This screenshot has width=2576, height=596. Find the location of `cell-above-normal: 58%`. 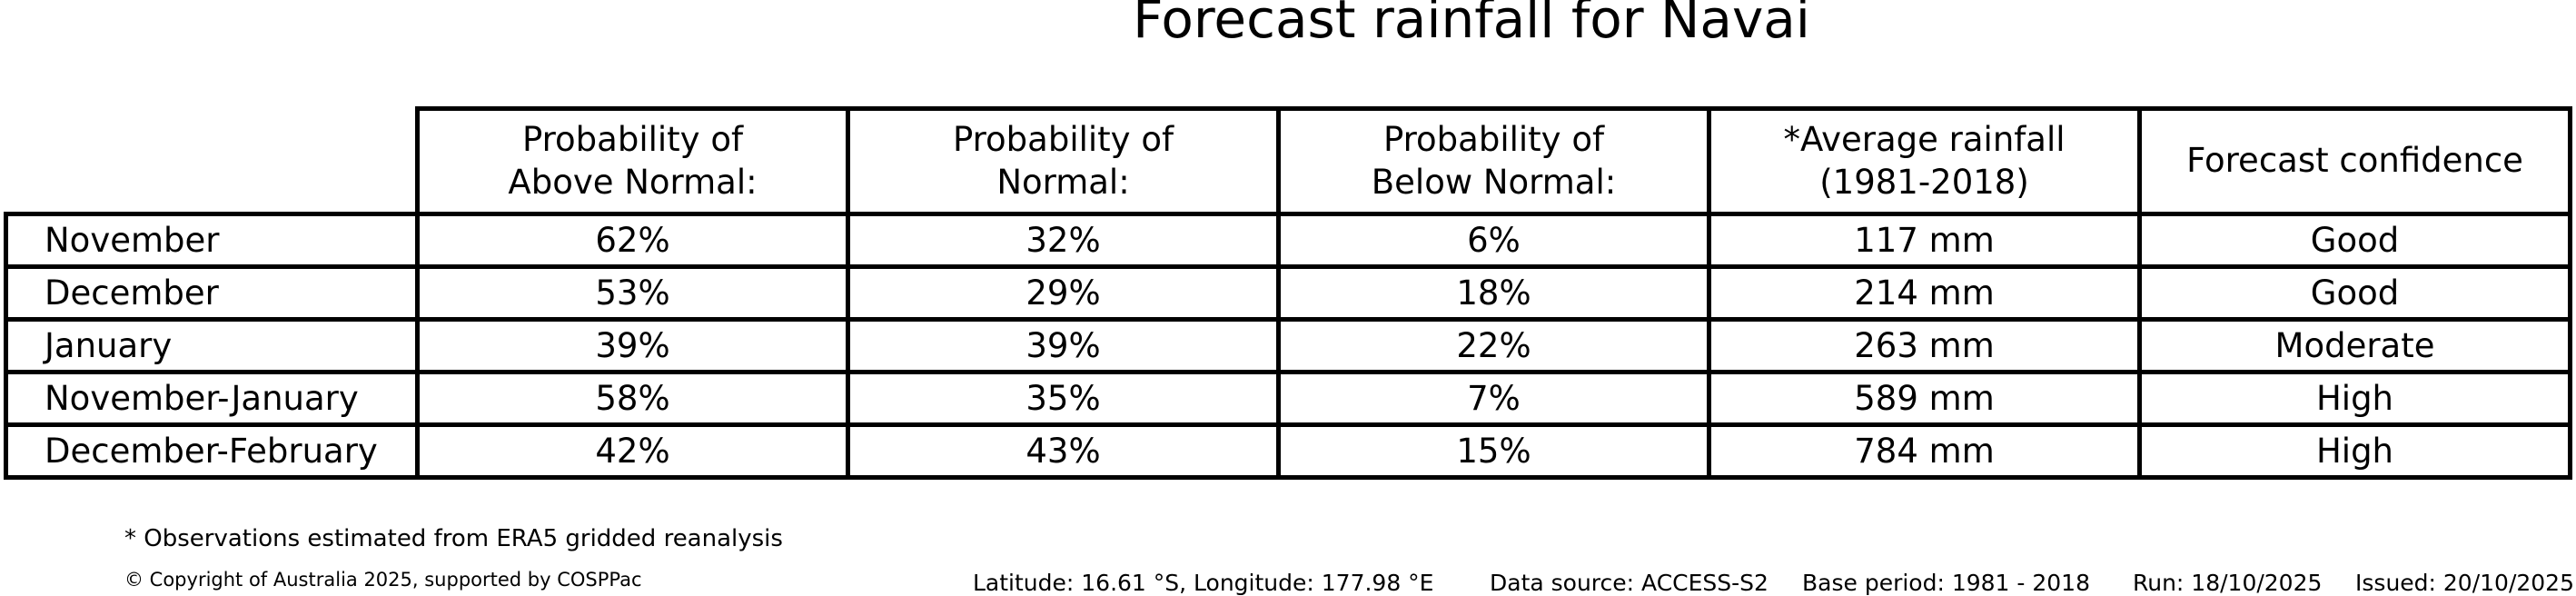

cell-above-normal: 58% is located at coordinates (632, 398).